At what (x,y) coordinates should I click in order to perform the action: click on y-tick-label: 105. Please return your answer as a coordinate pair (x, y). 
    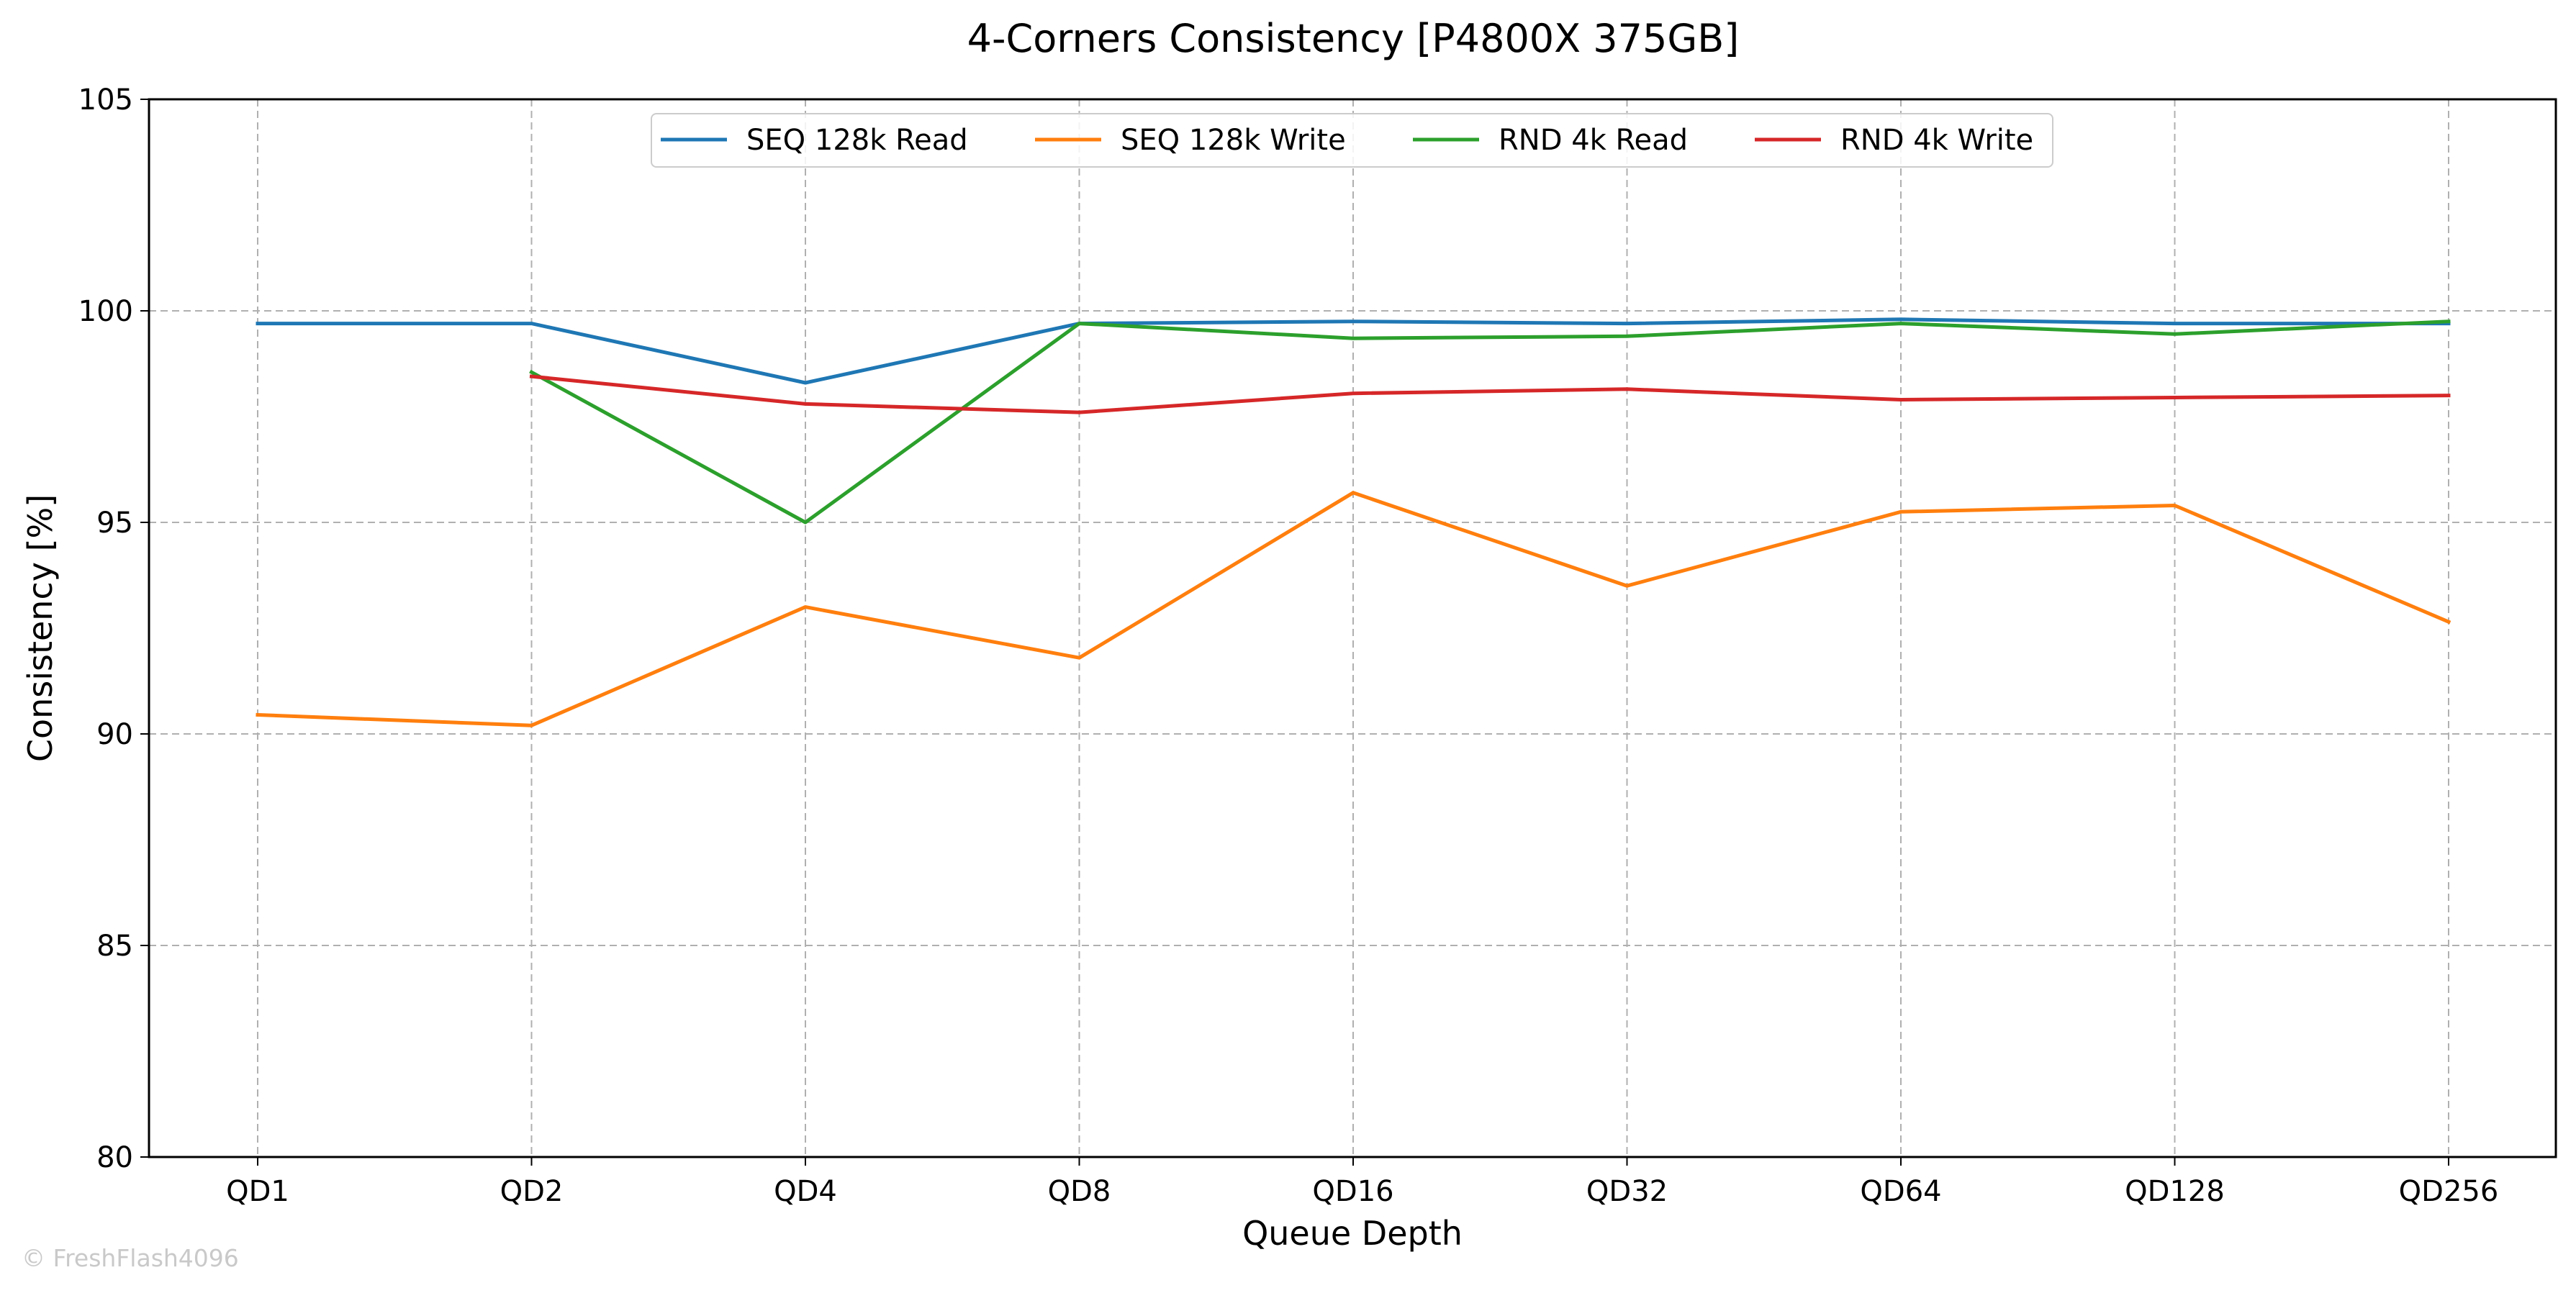
    Looking at the image, I should click on (105, 100).